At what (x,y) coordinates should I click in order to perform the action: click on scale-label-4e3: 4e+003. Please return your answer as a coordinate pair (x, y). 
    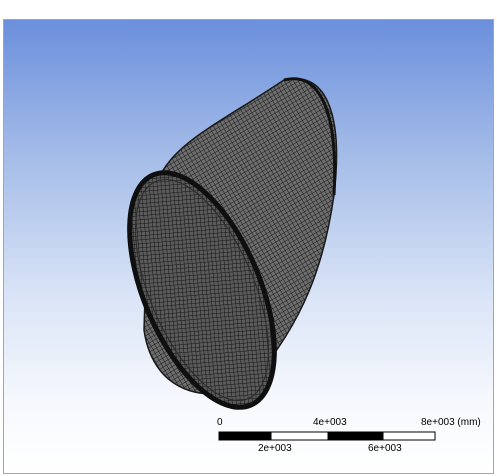
    Looking at the image, I should click on (330, 422).